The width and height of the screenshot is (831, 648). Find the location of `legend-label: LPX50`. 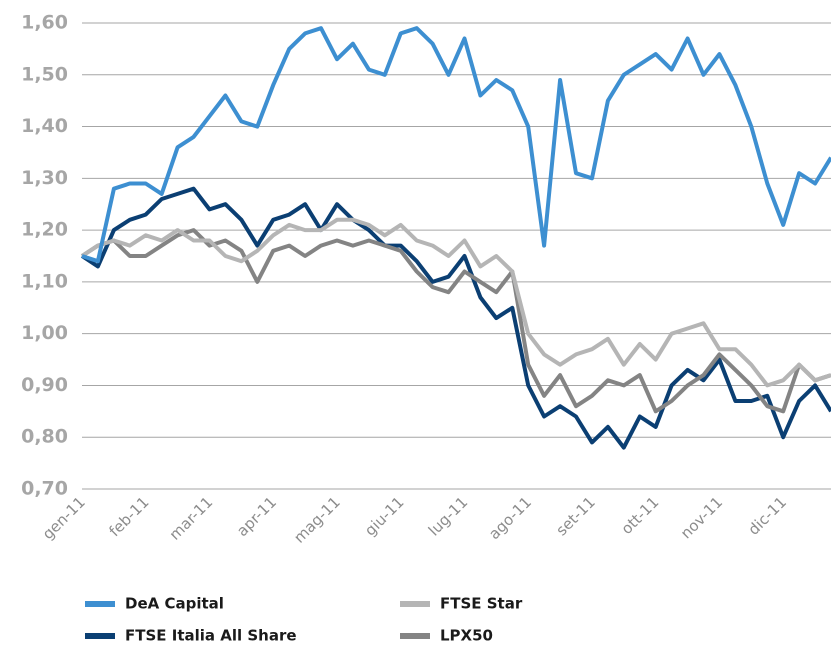

legend-label: LPX50 is located at coordinates (466, 636).